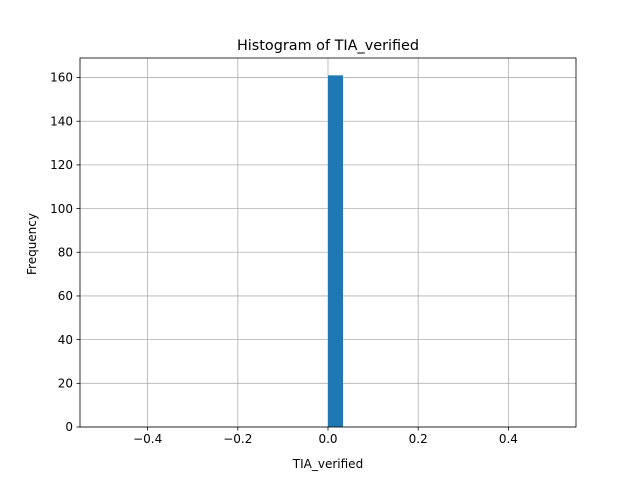 The width and height of the screenshot is (640, 480). I want to click on x-tick-label: −0.2, so click(237, 439).